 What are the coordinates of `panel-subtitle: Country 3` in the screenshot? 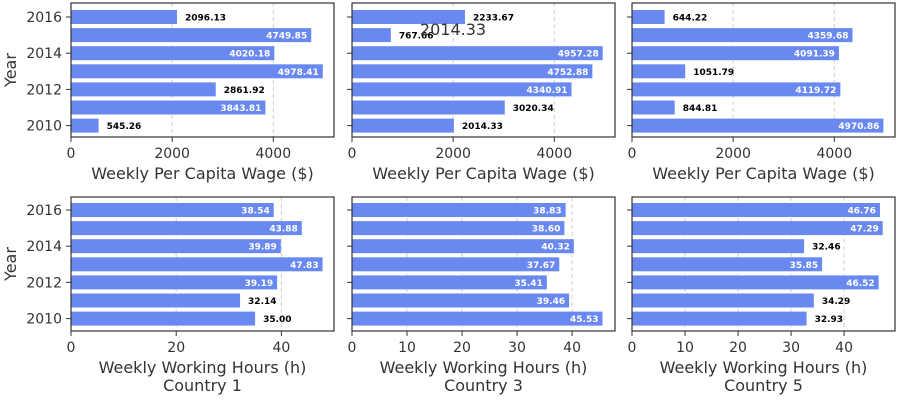 It's located at (483, 385).